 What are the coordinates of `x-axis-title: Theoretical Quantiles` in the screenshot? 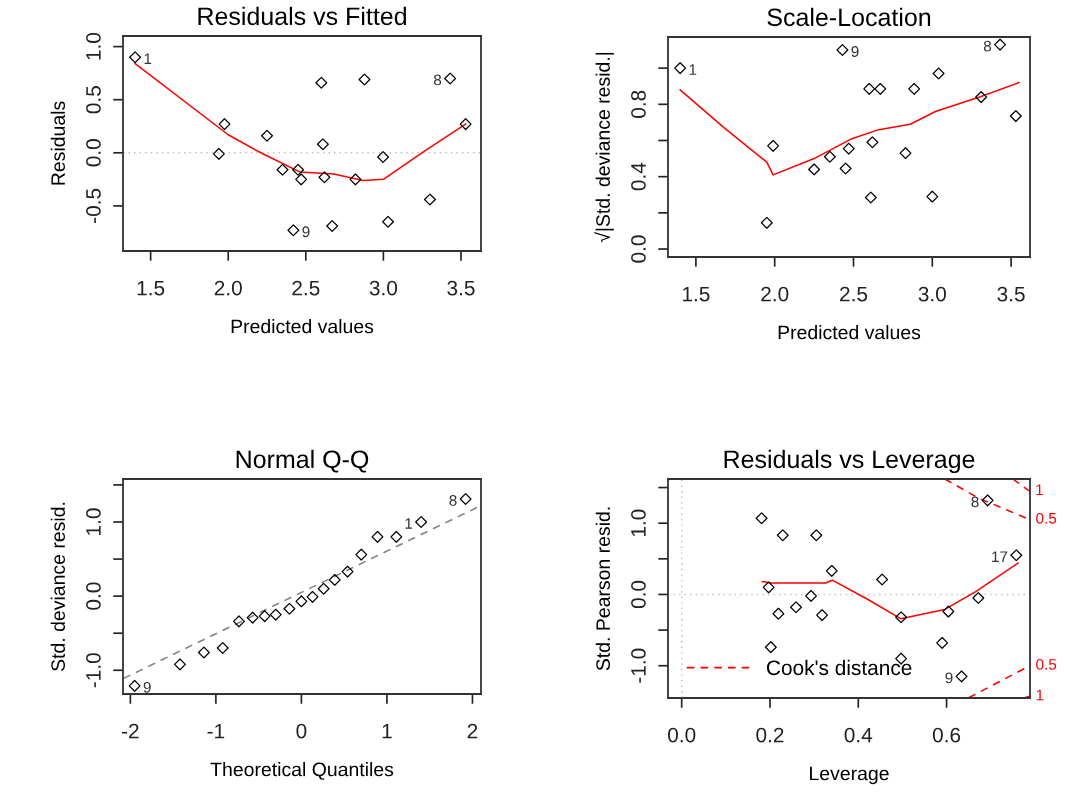 It's located at (302, 771).